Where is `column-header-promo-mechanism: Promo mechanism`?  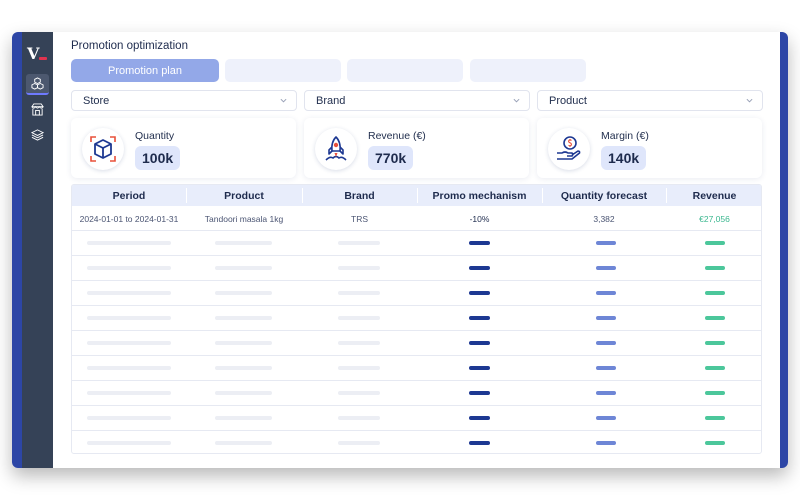 column-header-promo-mechanism: Promo mechanism is located at coordinates (479, 195).